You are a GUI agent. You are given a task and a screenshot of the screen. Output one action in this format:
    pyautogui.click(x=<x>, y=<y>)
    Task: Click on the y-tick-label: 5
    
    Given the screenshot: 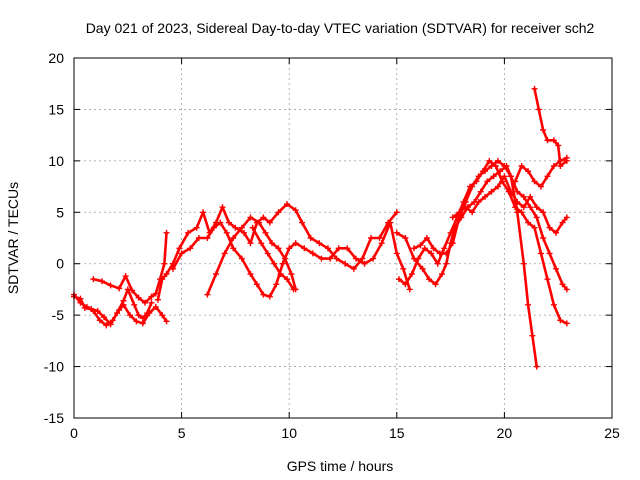 What is the action you would take?
    pyautogui.click(x=60, y=212)
    